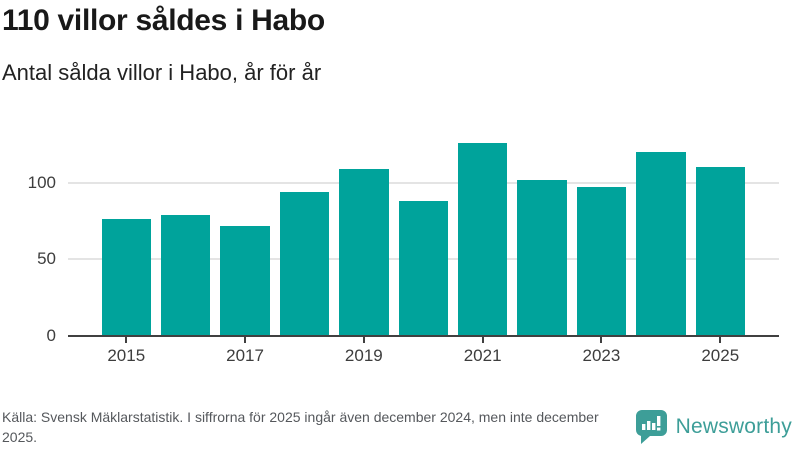 This screenshot has width=800, height=450. Describe the element at coordinates (304, 263) in the screenshot. I see `bar-2018` at that location.